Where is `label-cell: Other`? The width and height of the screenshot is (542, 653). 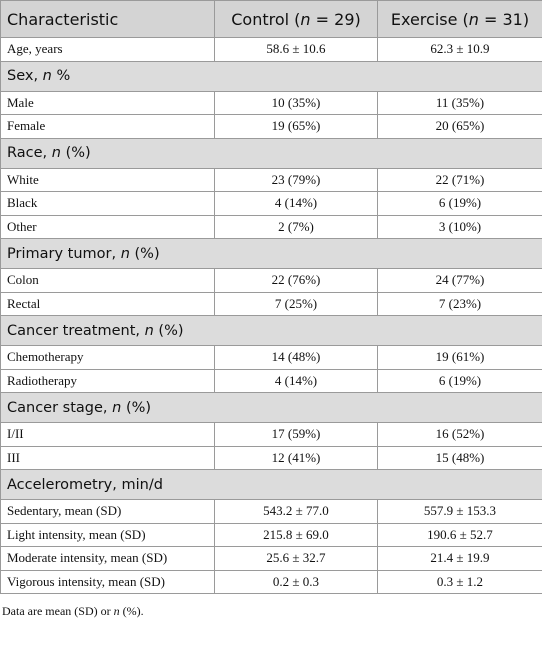 label-cell: Other is located at coordinates (107, 226).